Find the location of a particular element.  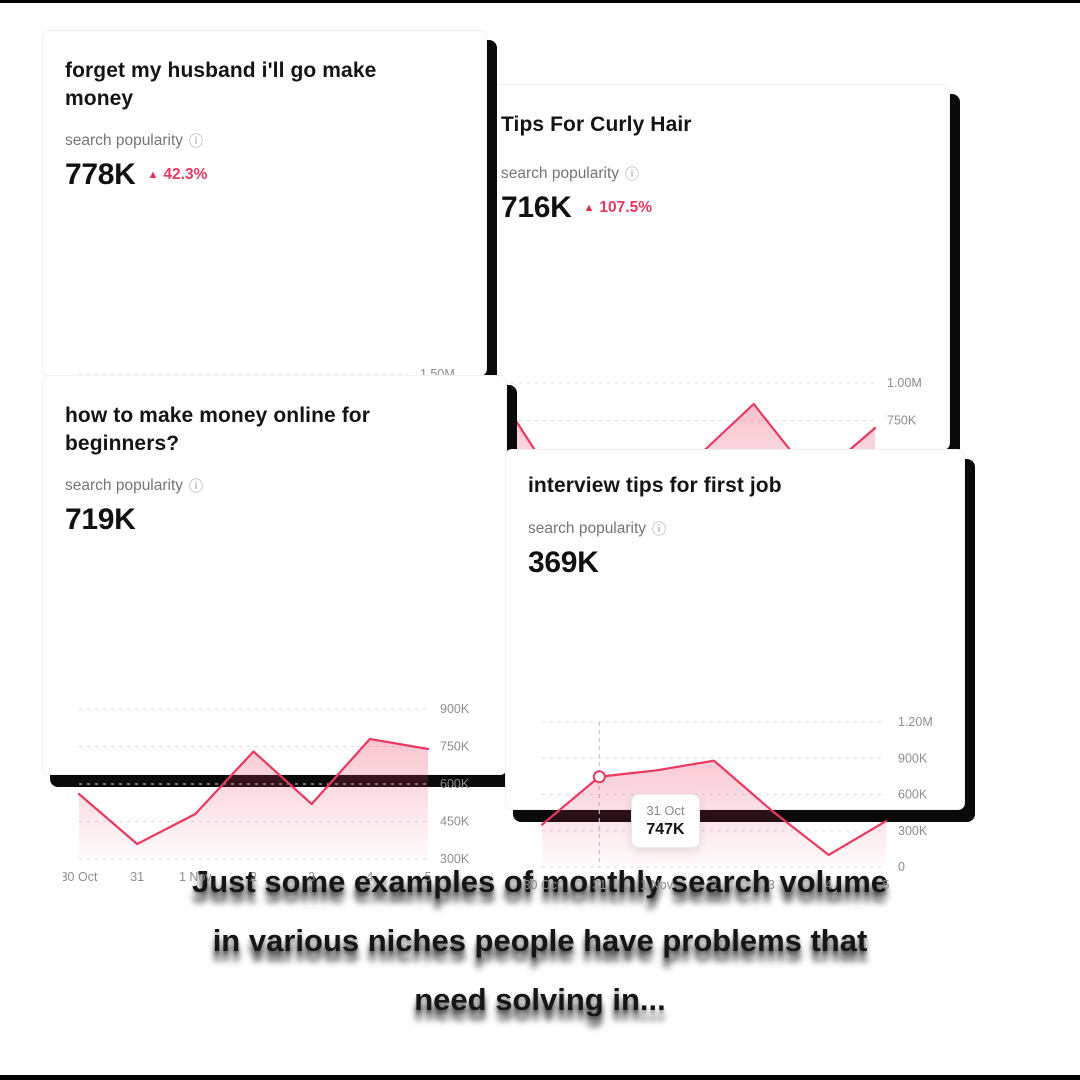

metric-row: 719K is located at coordinates (273, 520).